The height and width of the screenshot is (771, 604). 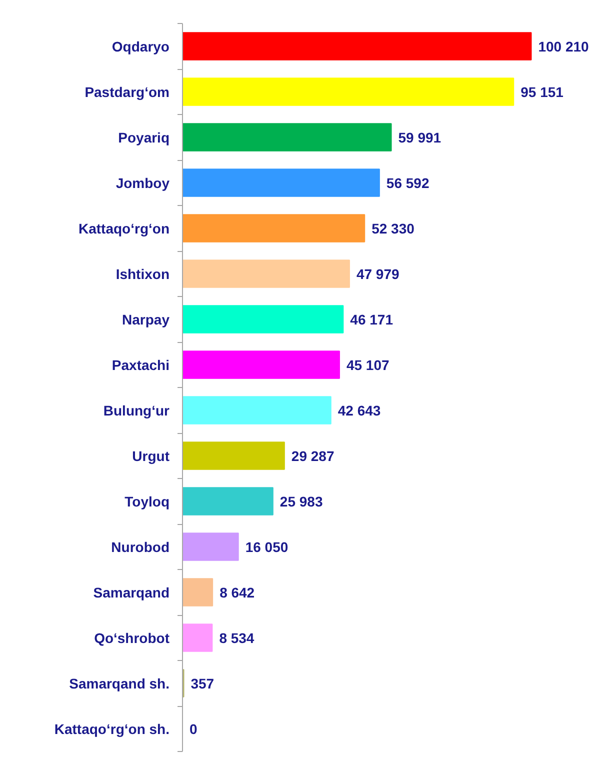 I want to click on data-label: 45 107, so click(x=368, y=364).